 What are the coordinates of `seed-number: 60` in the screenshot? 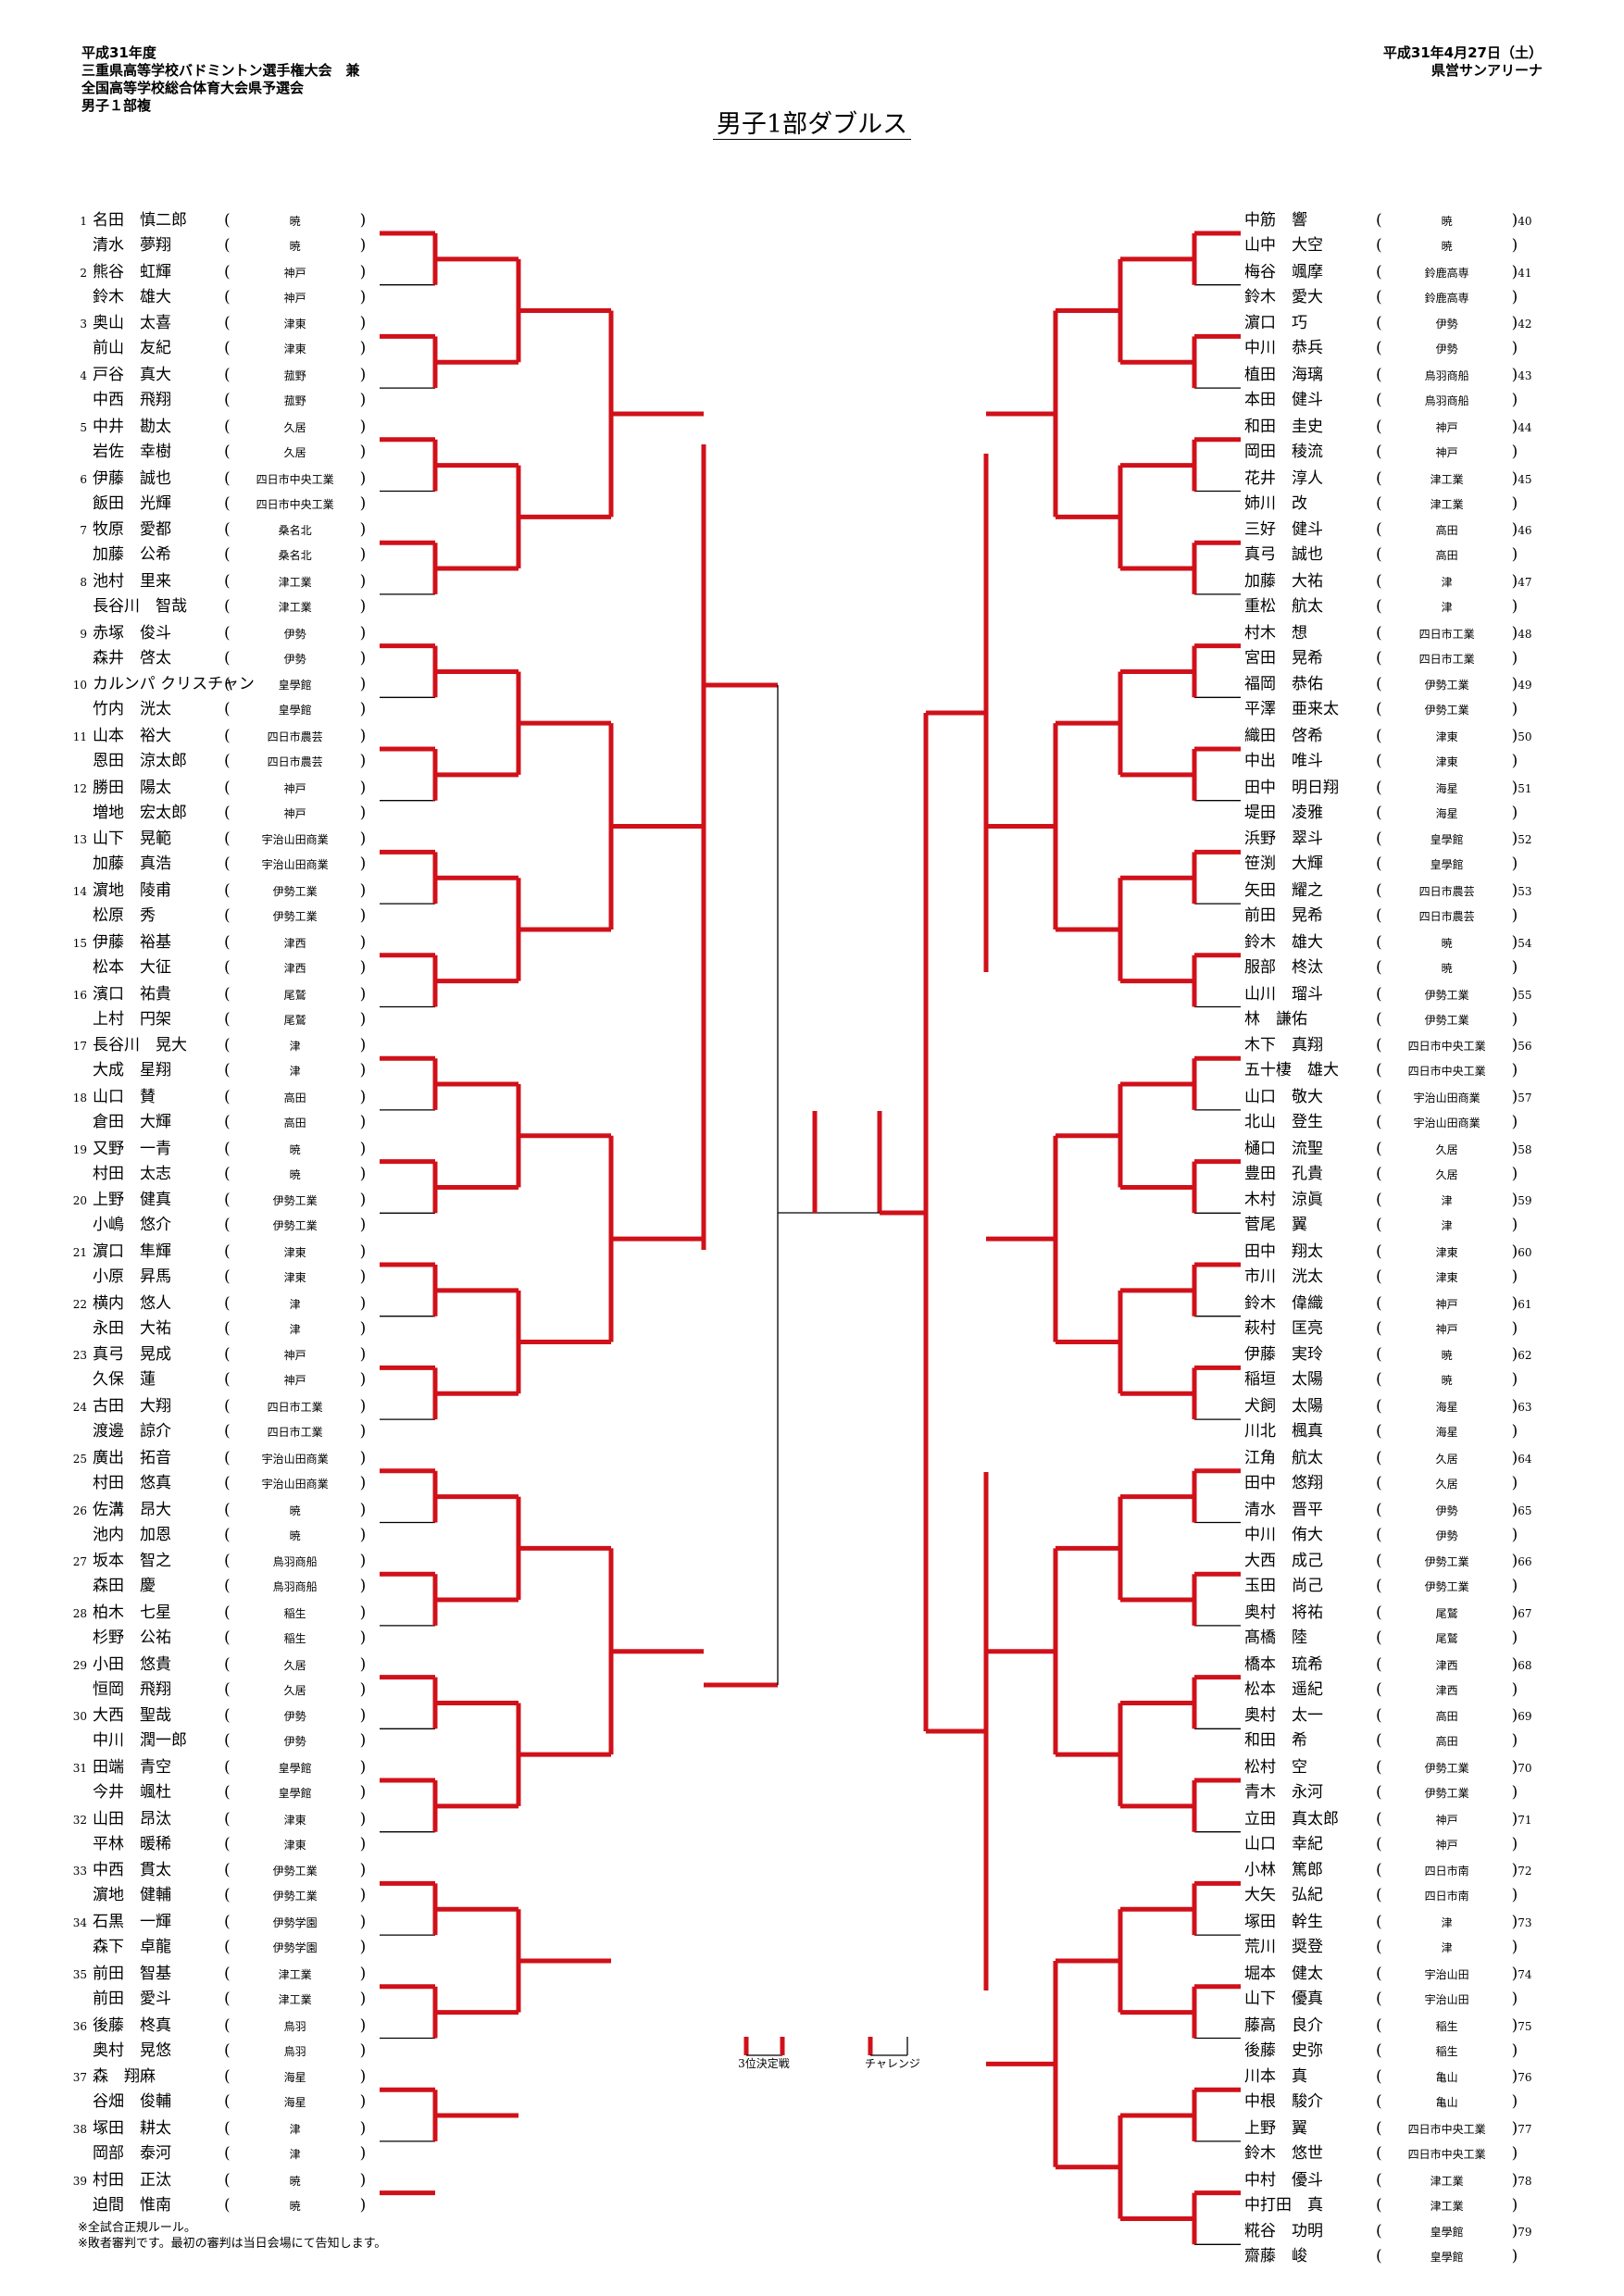 It's located at (1525, 1252).